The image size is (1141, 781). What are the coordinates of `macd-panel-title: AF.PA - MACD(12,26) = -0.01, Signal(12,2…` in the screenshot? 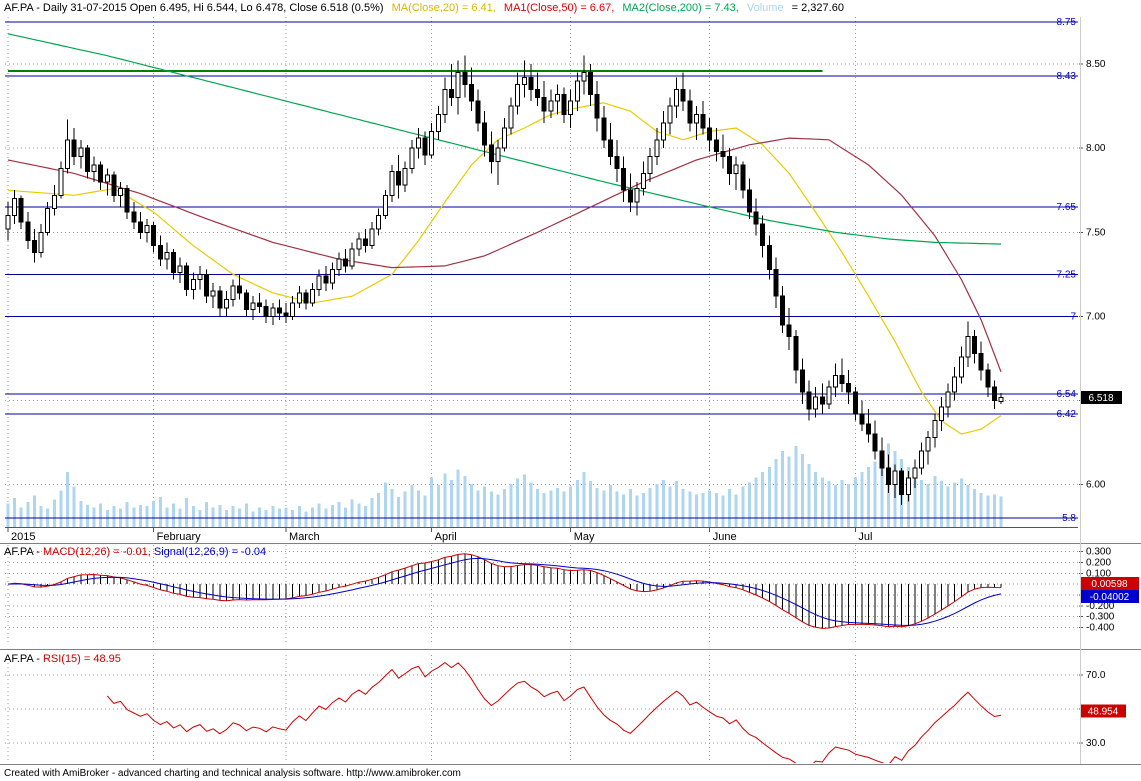 It's located at (135, 552).